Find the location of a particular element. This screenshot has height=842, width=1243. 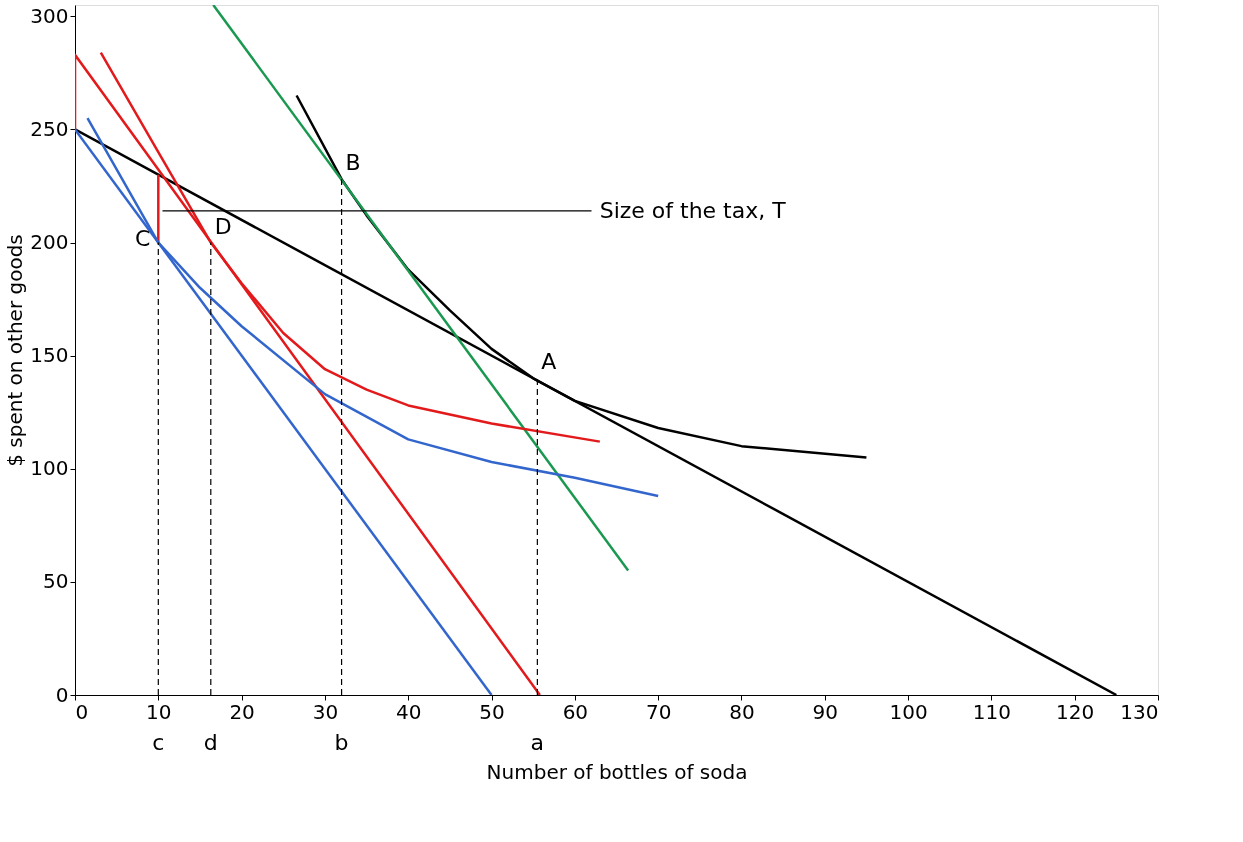

annotation: Size of the tax, T is located at coordinates (693, 210).